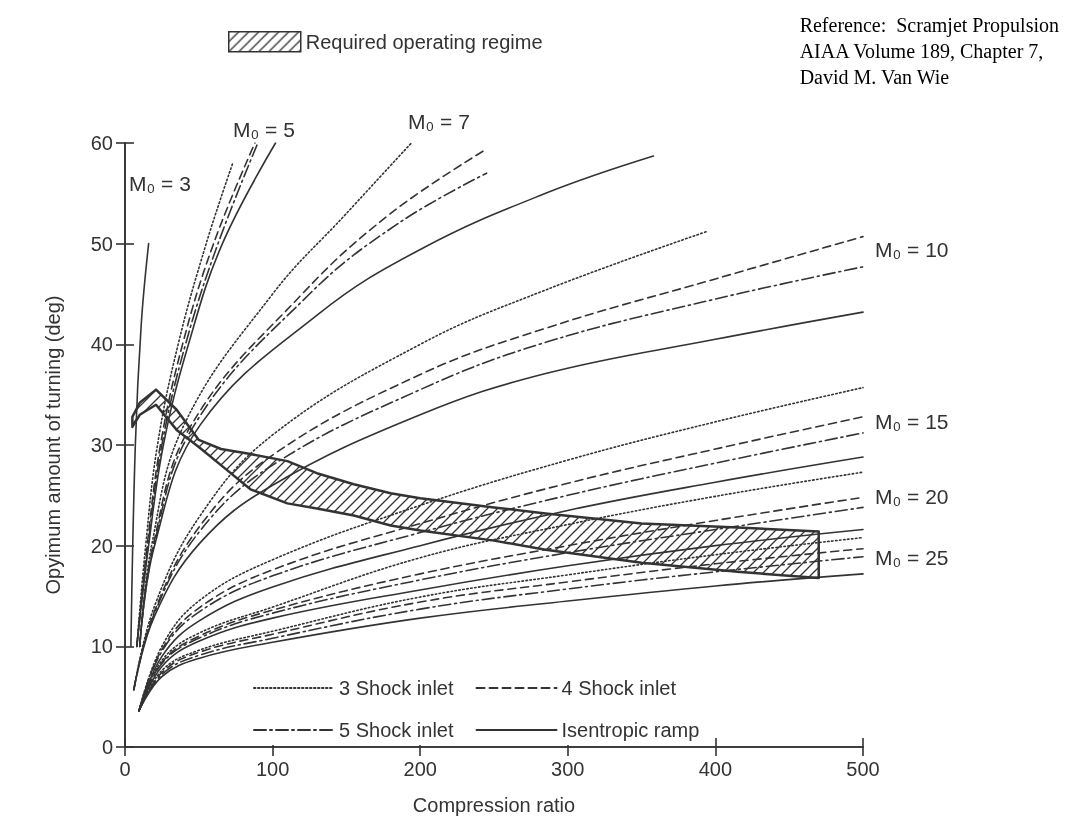 The width and height of the screenshot is (1075, 828). Describe the element at coordinates (863, 769) in the screenshot. I see `x-tick-label: 500` at that location.